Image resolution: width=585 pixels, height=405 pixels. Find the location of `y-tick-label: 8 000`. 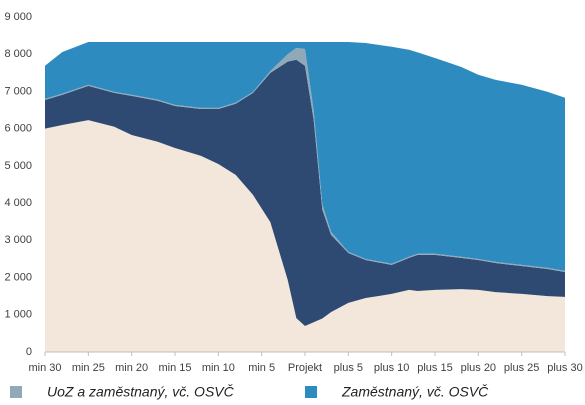

y-tick-label: 8 000 is located at coordinates (18, 54).